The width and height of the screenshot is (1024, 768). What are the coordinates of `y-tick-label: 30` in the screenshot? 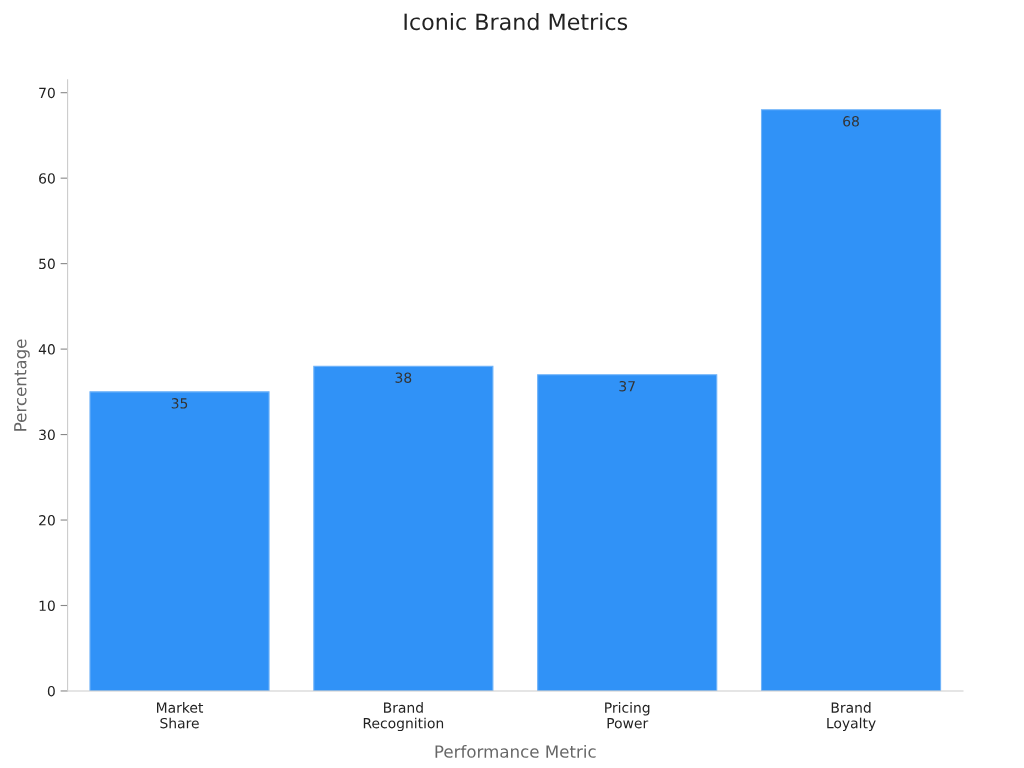 It's located at (47, 435).